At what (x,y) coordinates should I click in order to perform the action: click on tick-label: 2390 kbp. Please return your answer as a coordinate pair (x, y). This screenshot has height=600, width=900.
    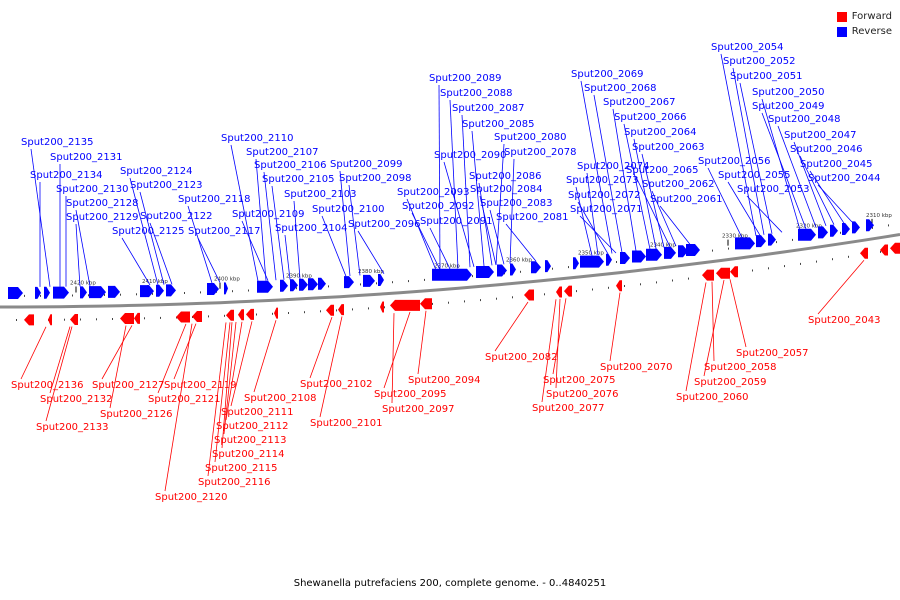
    Looking at the image, I should click on (299, 276).